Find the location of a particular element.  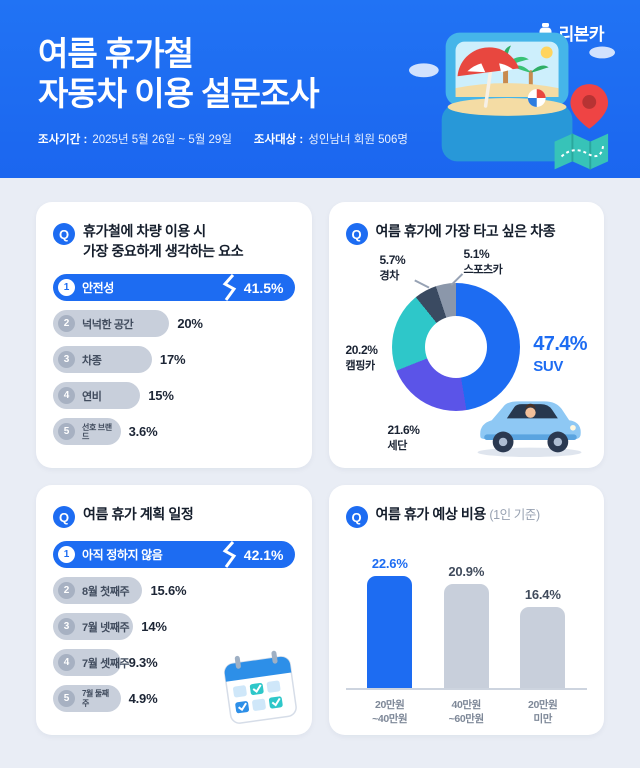

card-importance-title: 휴가철에 차량 이용 시 가장 중요하게 생각하는 요소 is located at coordinates (163, 241).